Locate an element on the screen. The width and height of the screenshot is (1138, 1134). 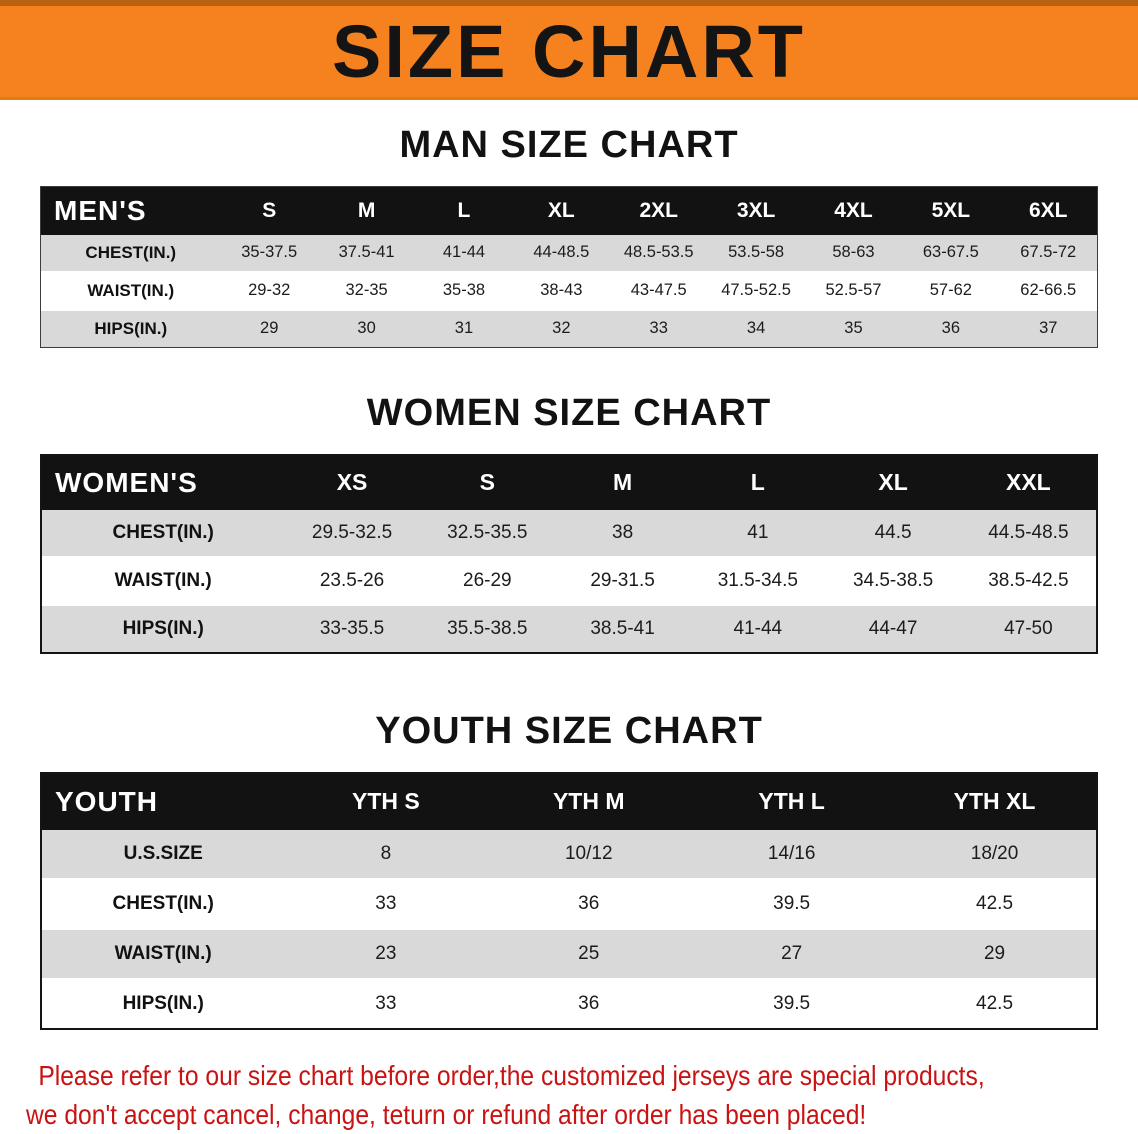
women-column-header: S is located at coordinates (487, 482).